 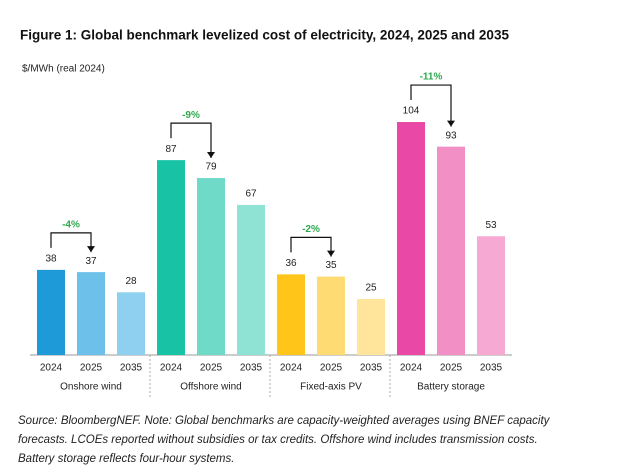 I want to click on change-label: -11%, so click(x=431, y=77).